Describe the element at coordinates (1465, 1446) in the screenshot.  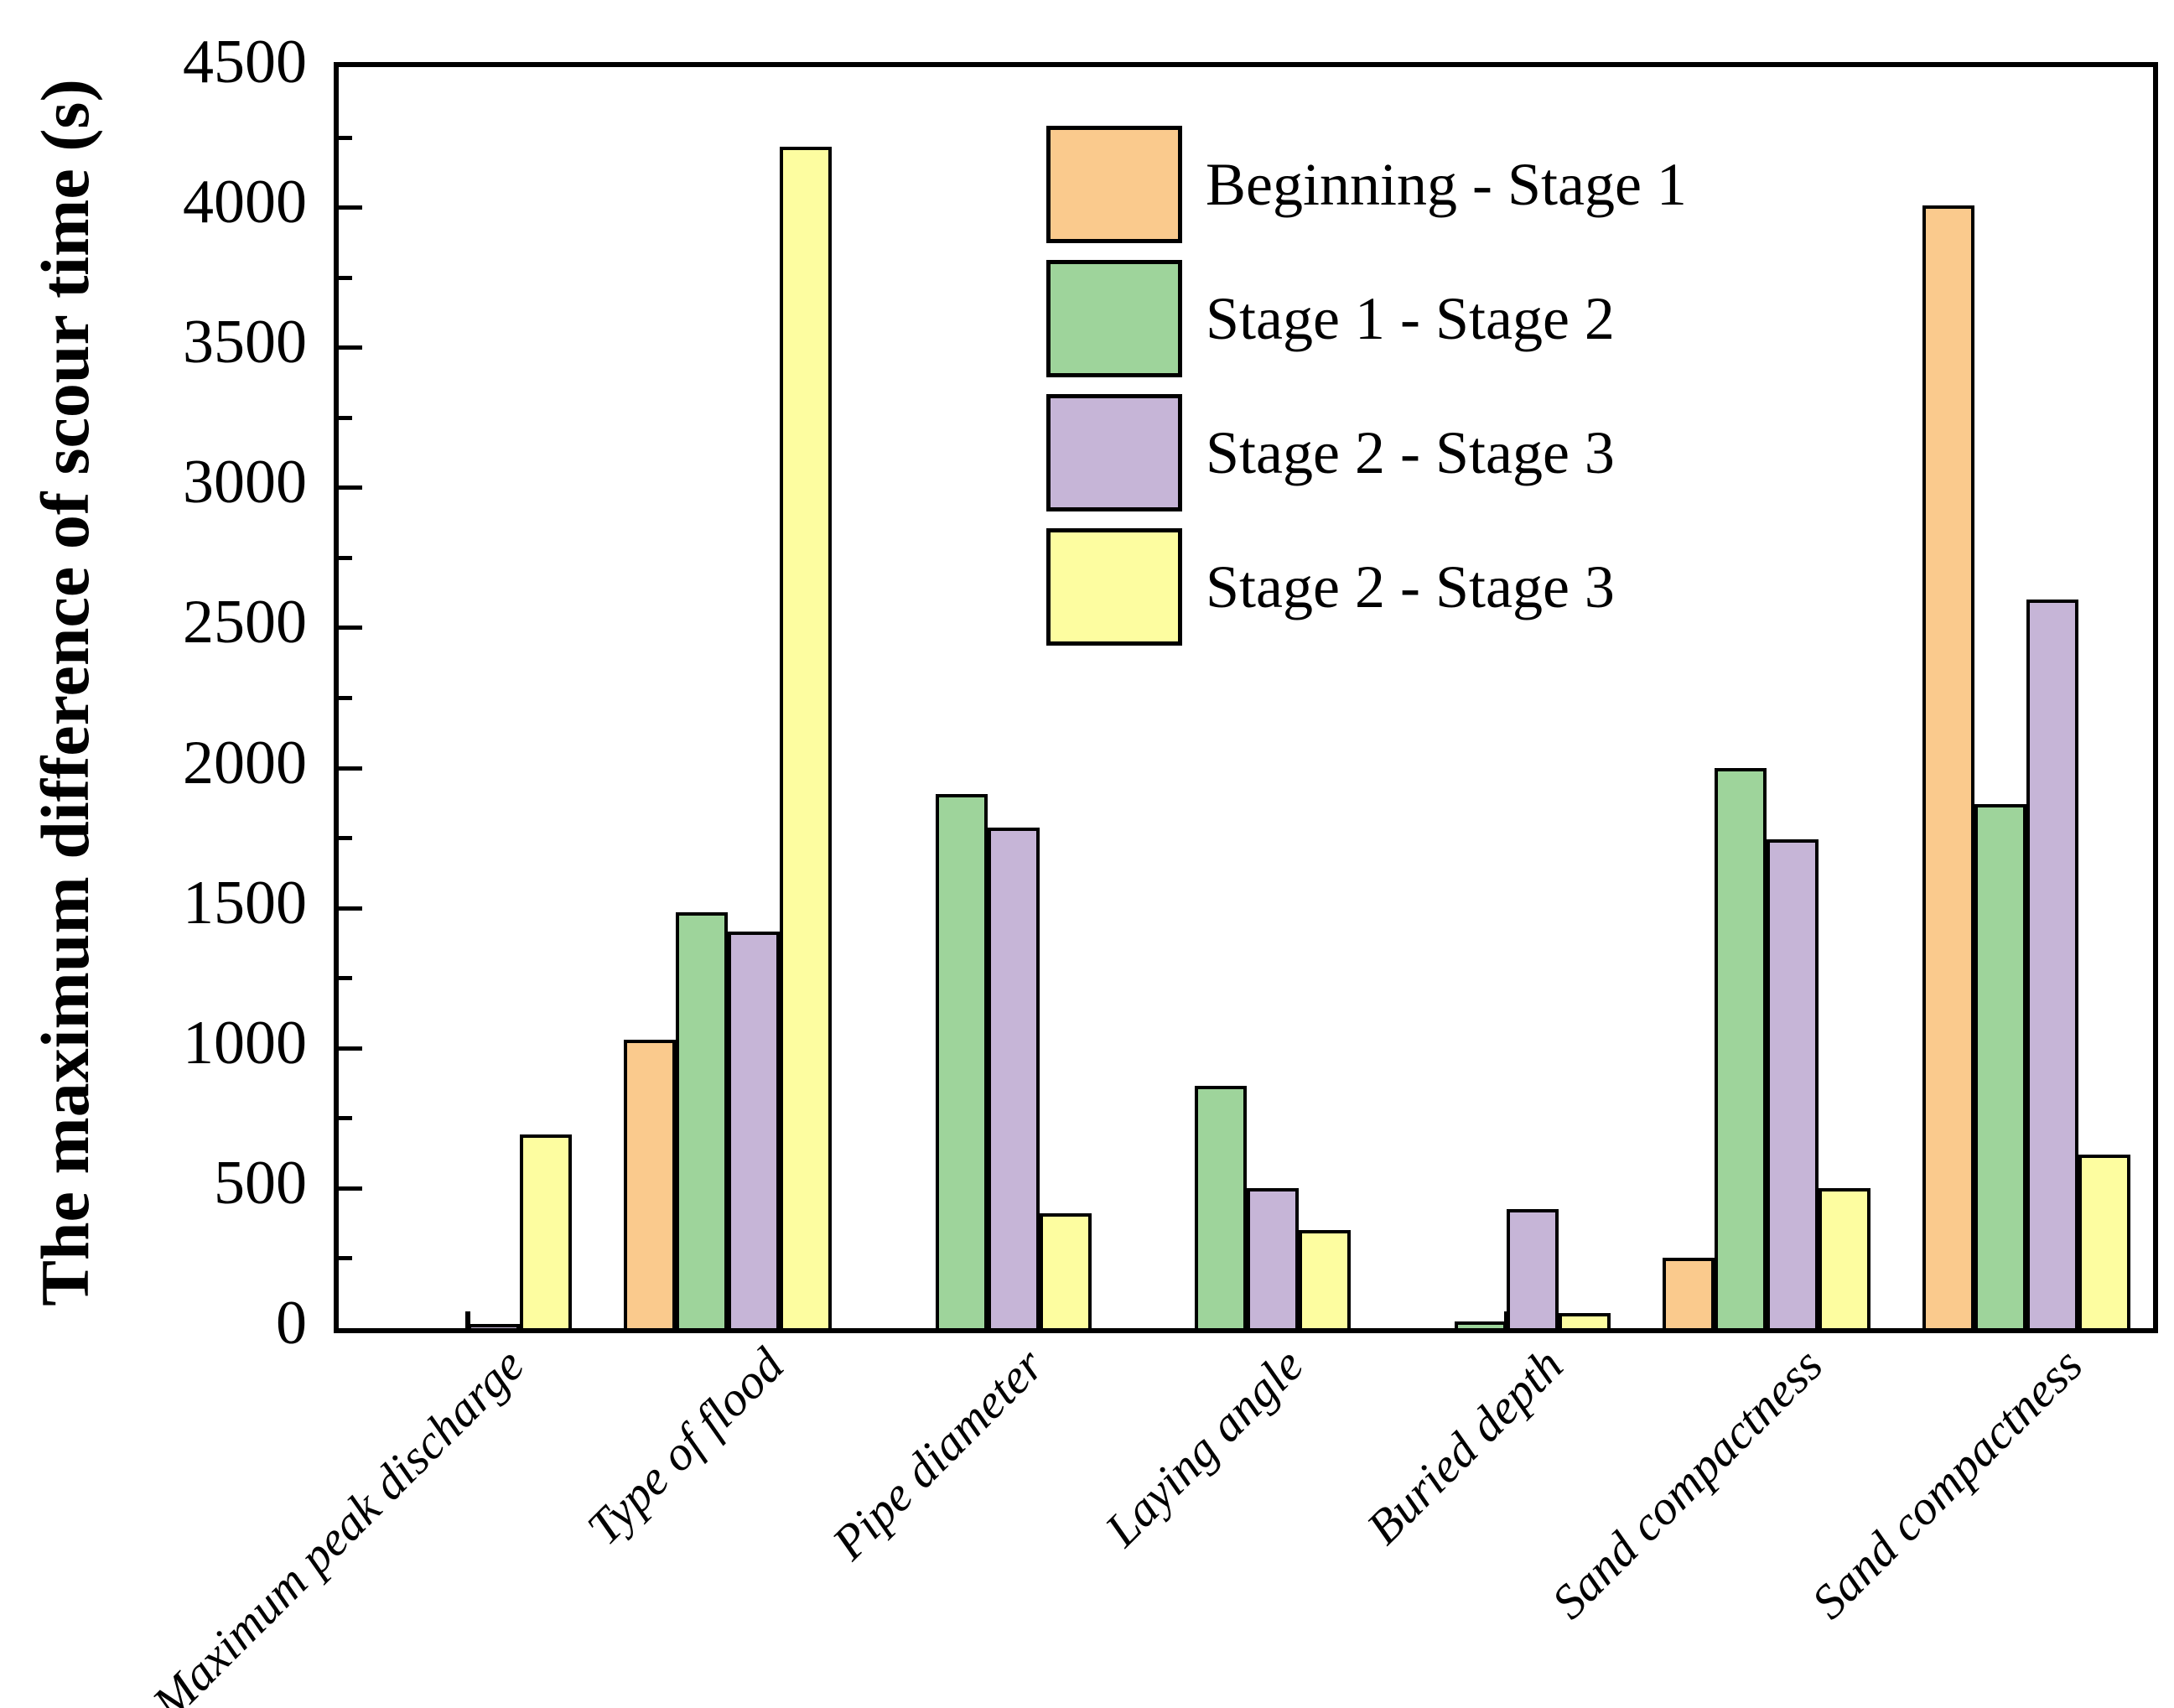
I see `category-label: Buried depth` at that location.